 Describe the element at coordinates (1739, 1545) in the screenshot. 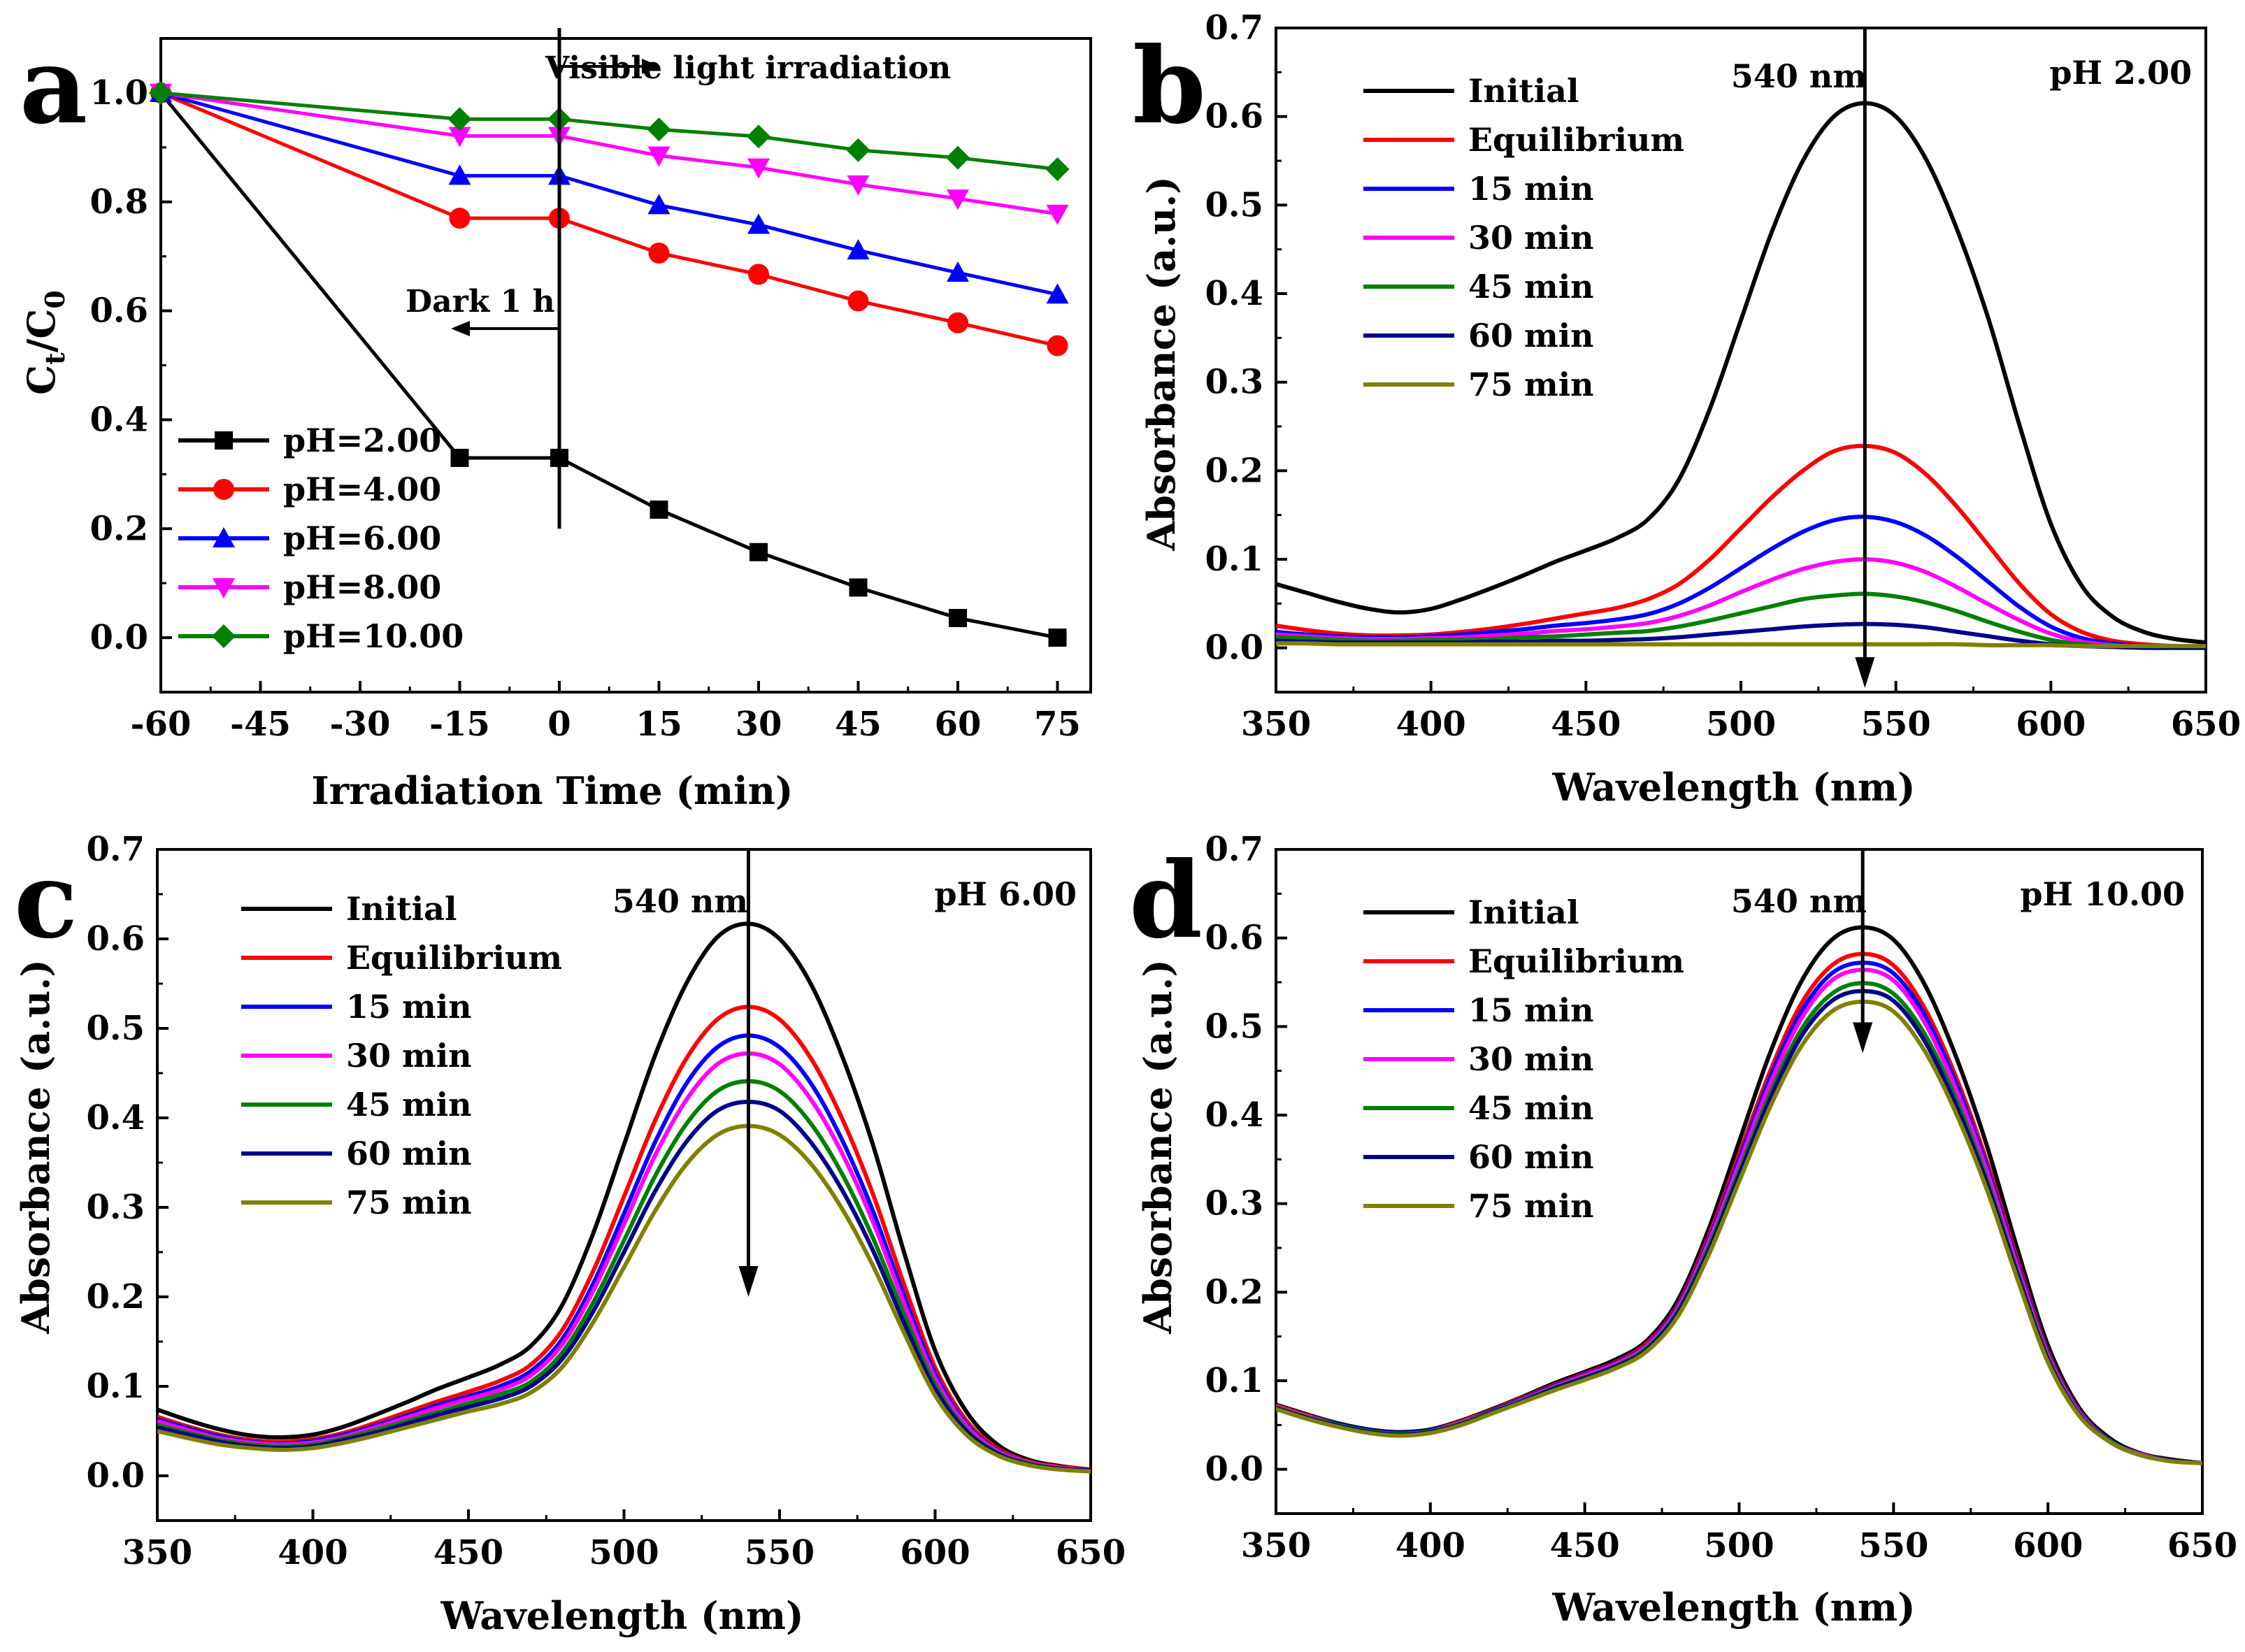

I see `x-tick-label-d-3: 500` at that location.